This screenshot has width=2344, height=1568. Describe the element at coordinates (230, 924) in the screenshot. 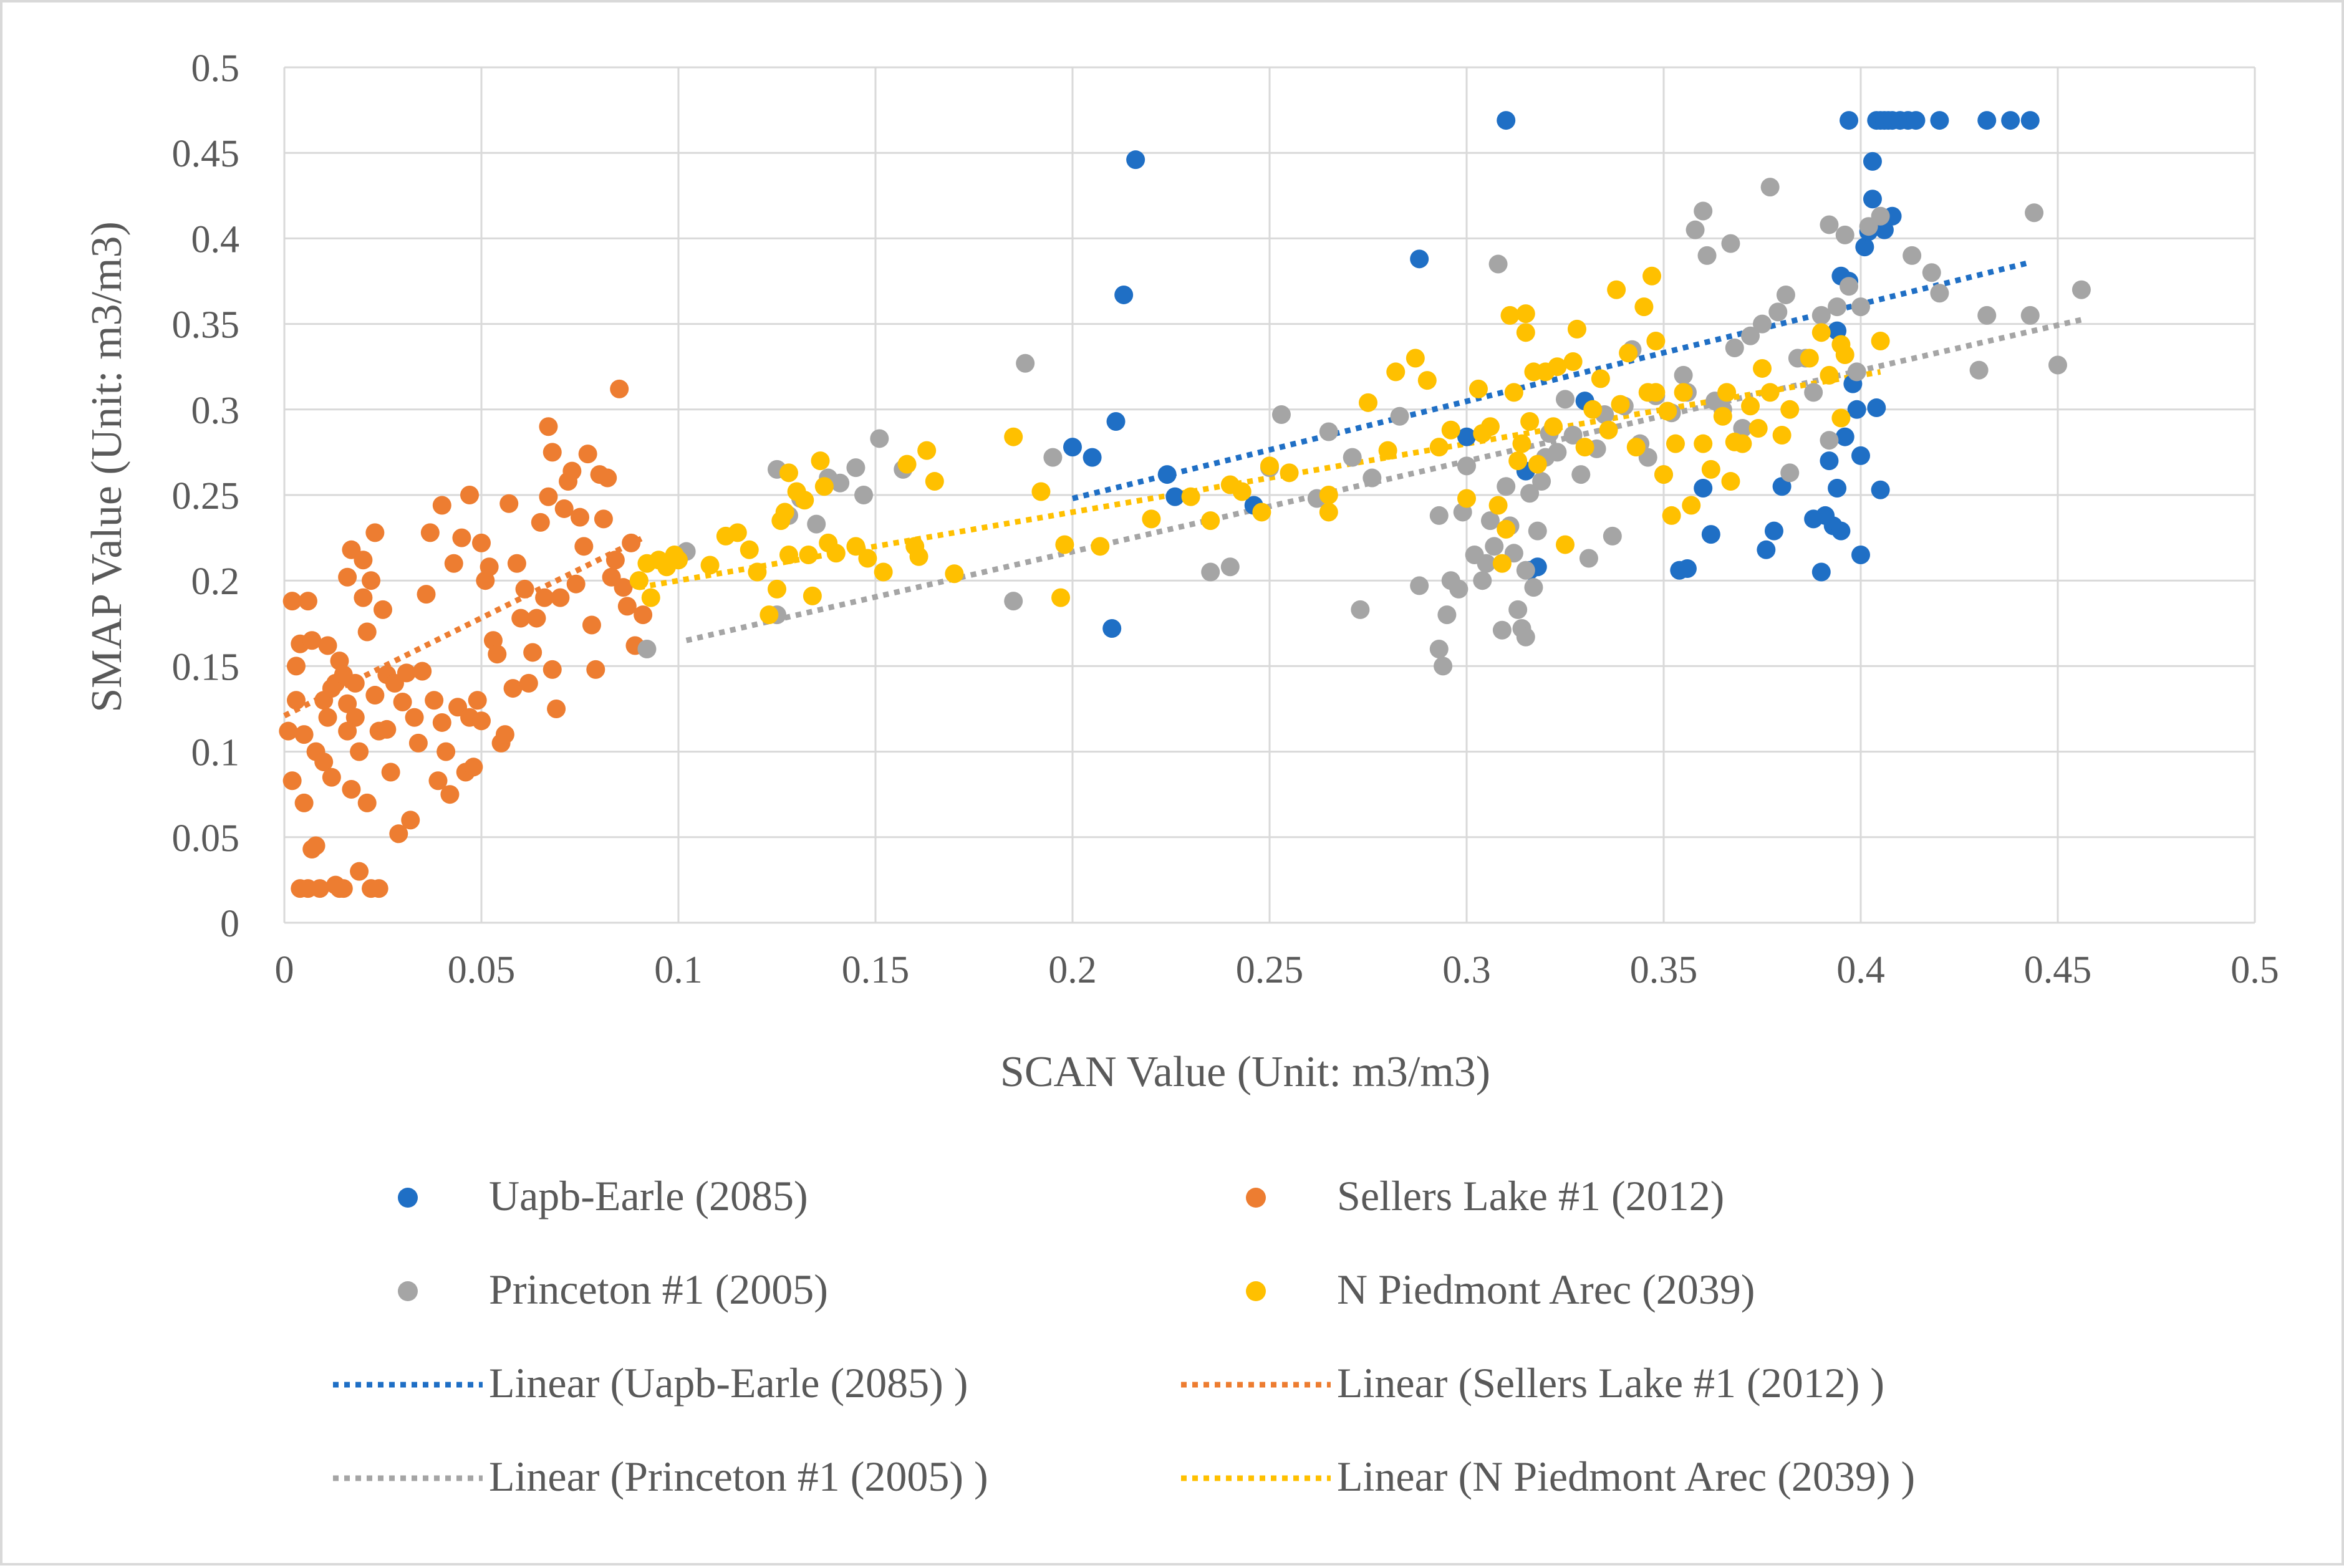

I see `y-tick-label: 0` at that location.